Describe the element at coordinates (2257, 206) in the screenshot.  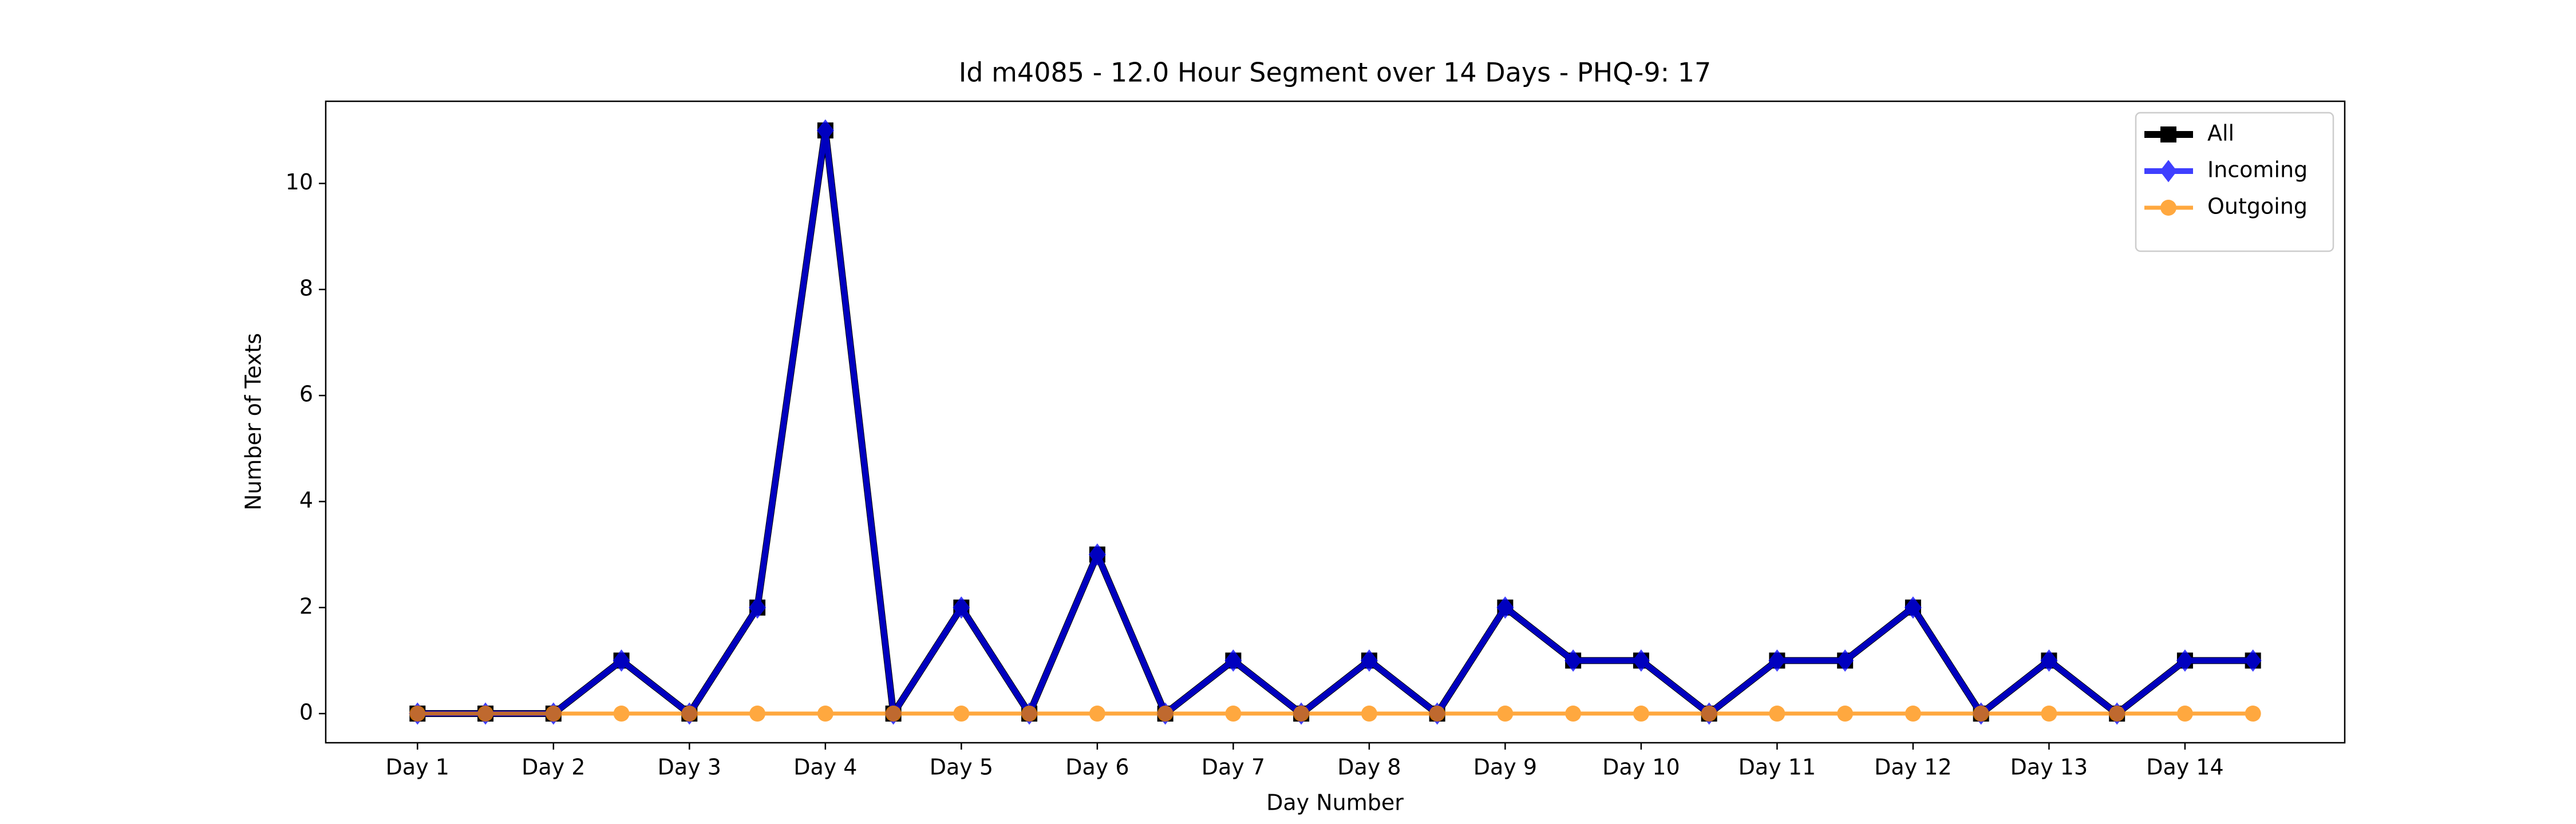
I see `legend-label: Outgoing` at that location.